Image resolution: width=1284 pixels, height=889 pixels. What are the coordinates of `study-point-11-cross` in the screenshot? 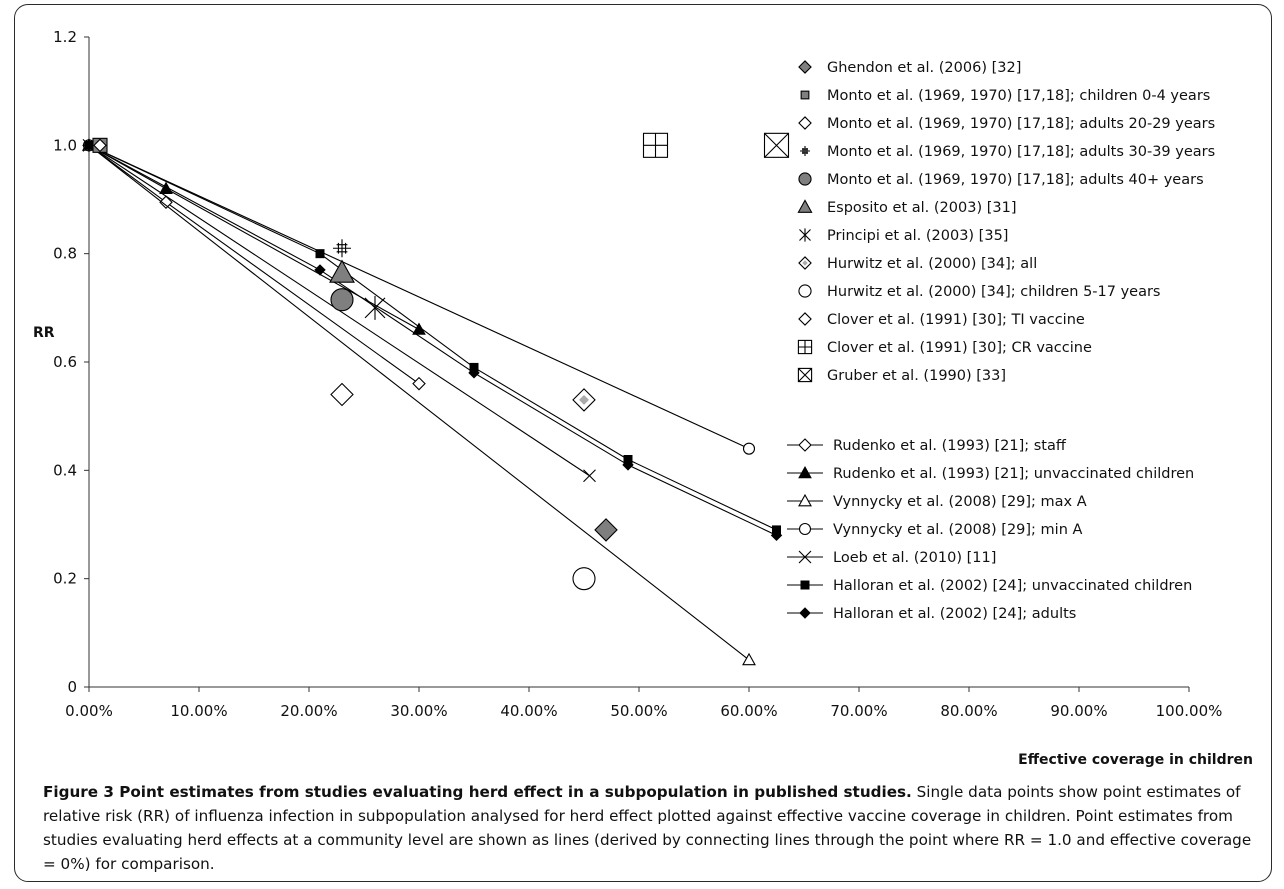 It's located at (776, 145).